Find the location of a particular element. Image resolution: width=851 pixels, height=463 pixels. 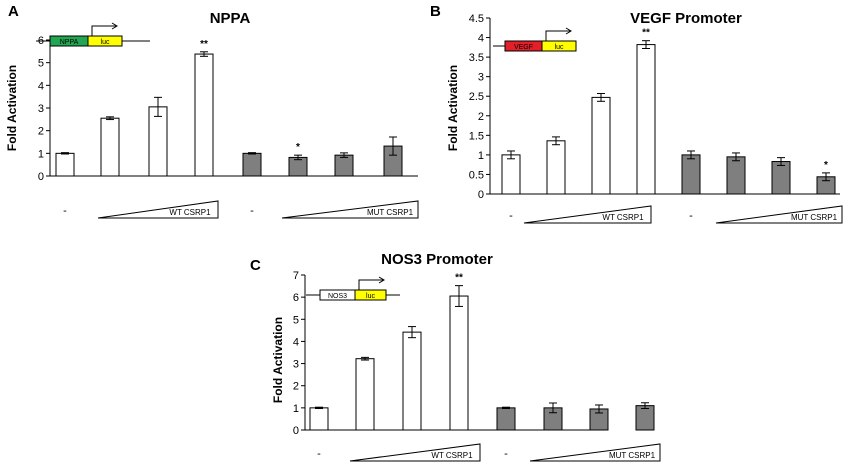

y-tick-label: 6 is located at coordinates (296, 298).